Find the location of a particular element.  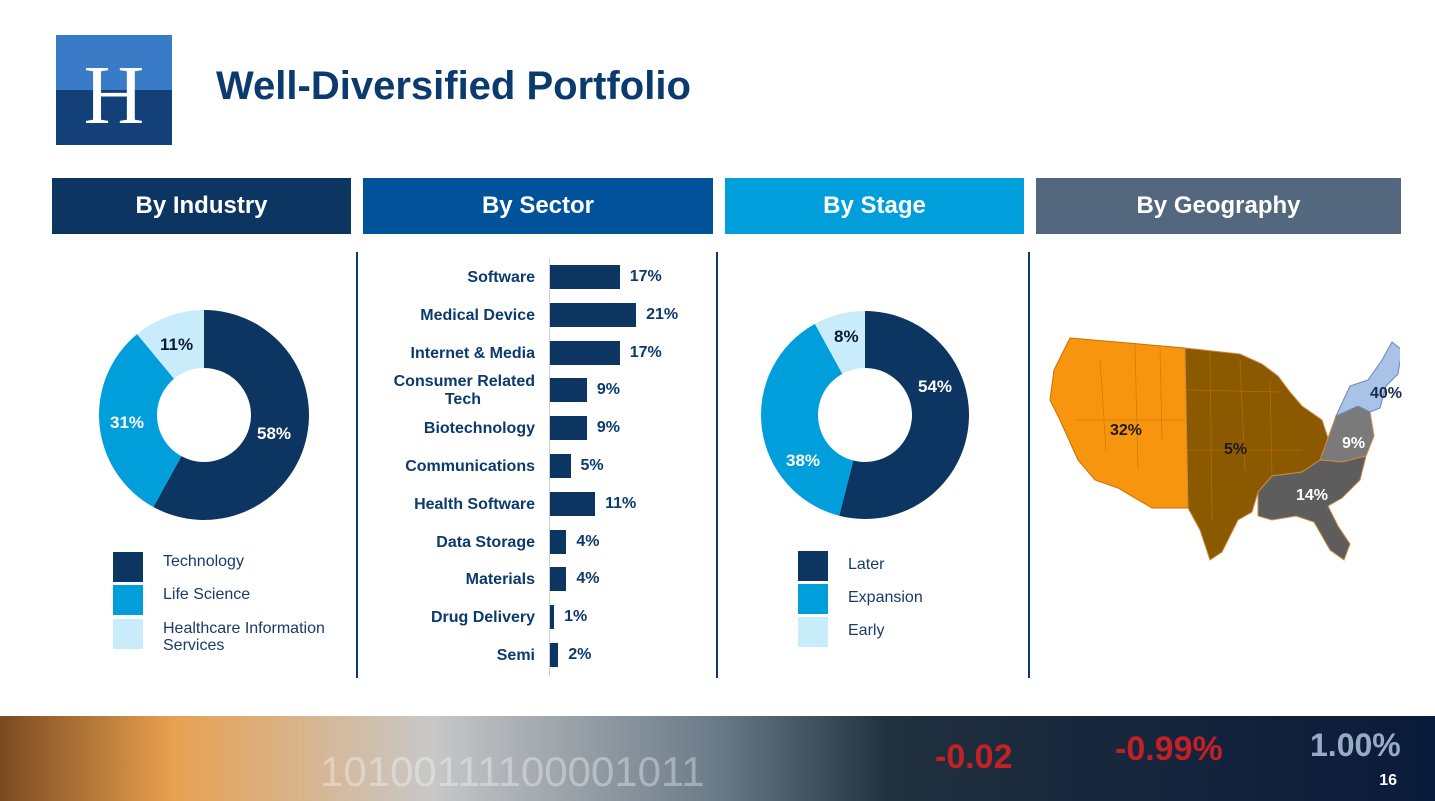

sector-category-label: Internet & Media is located at coordinates (445, 354).